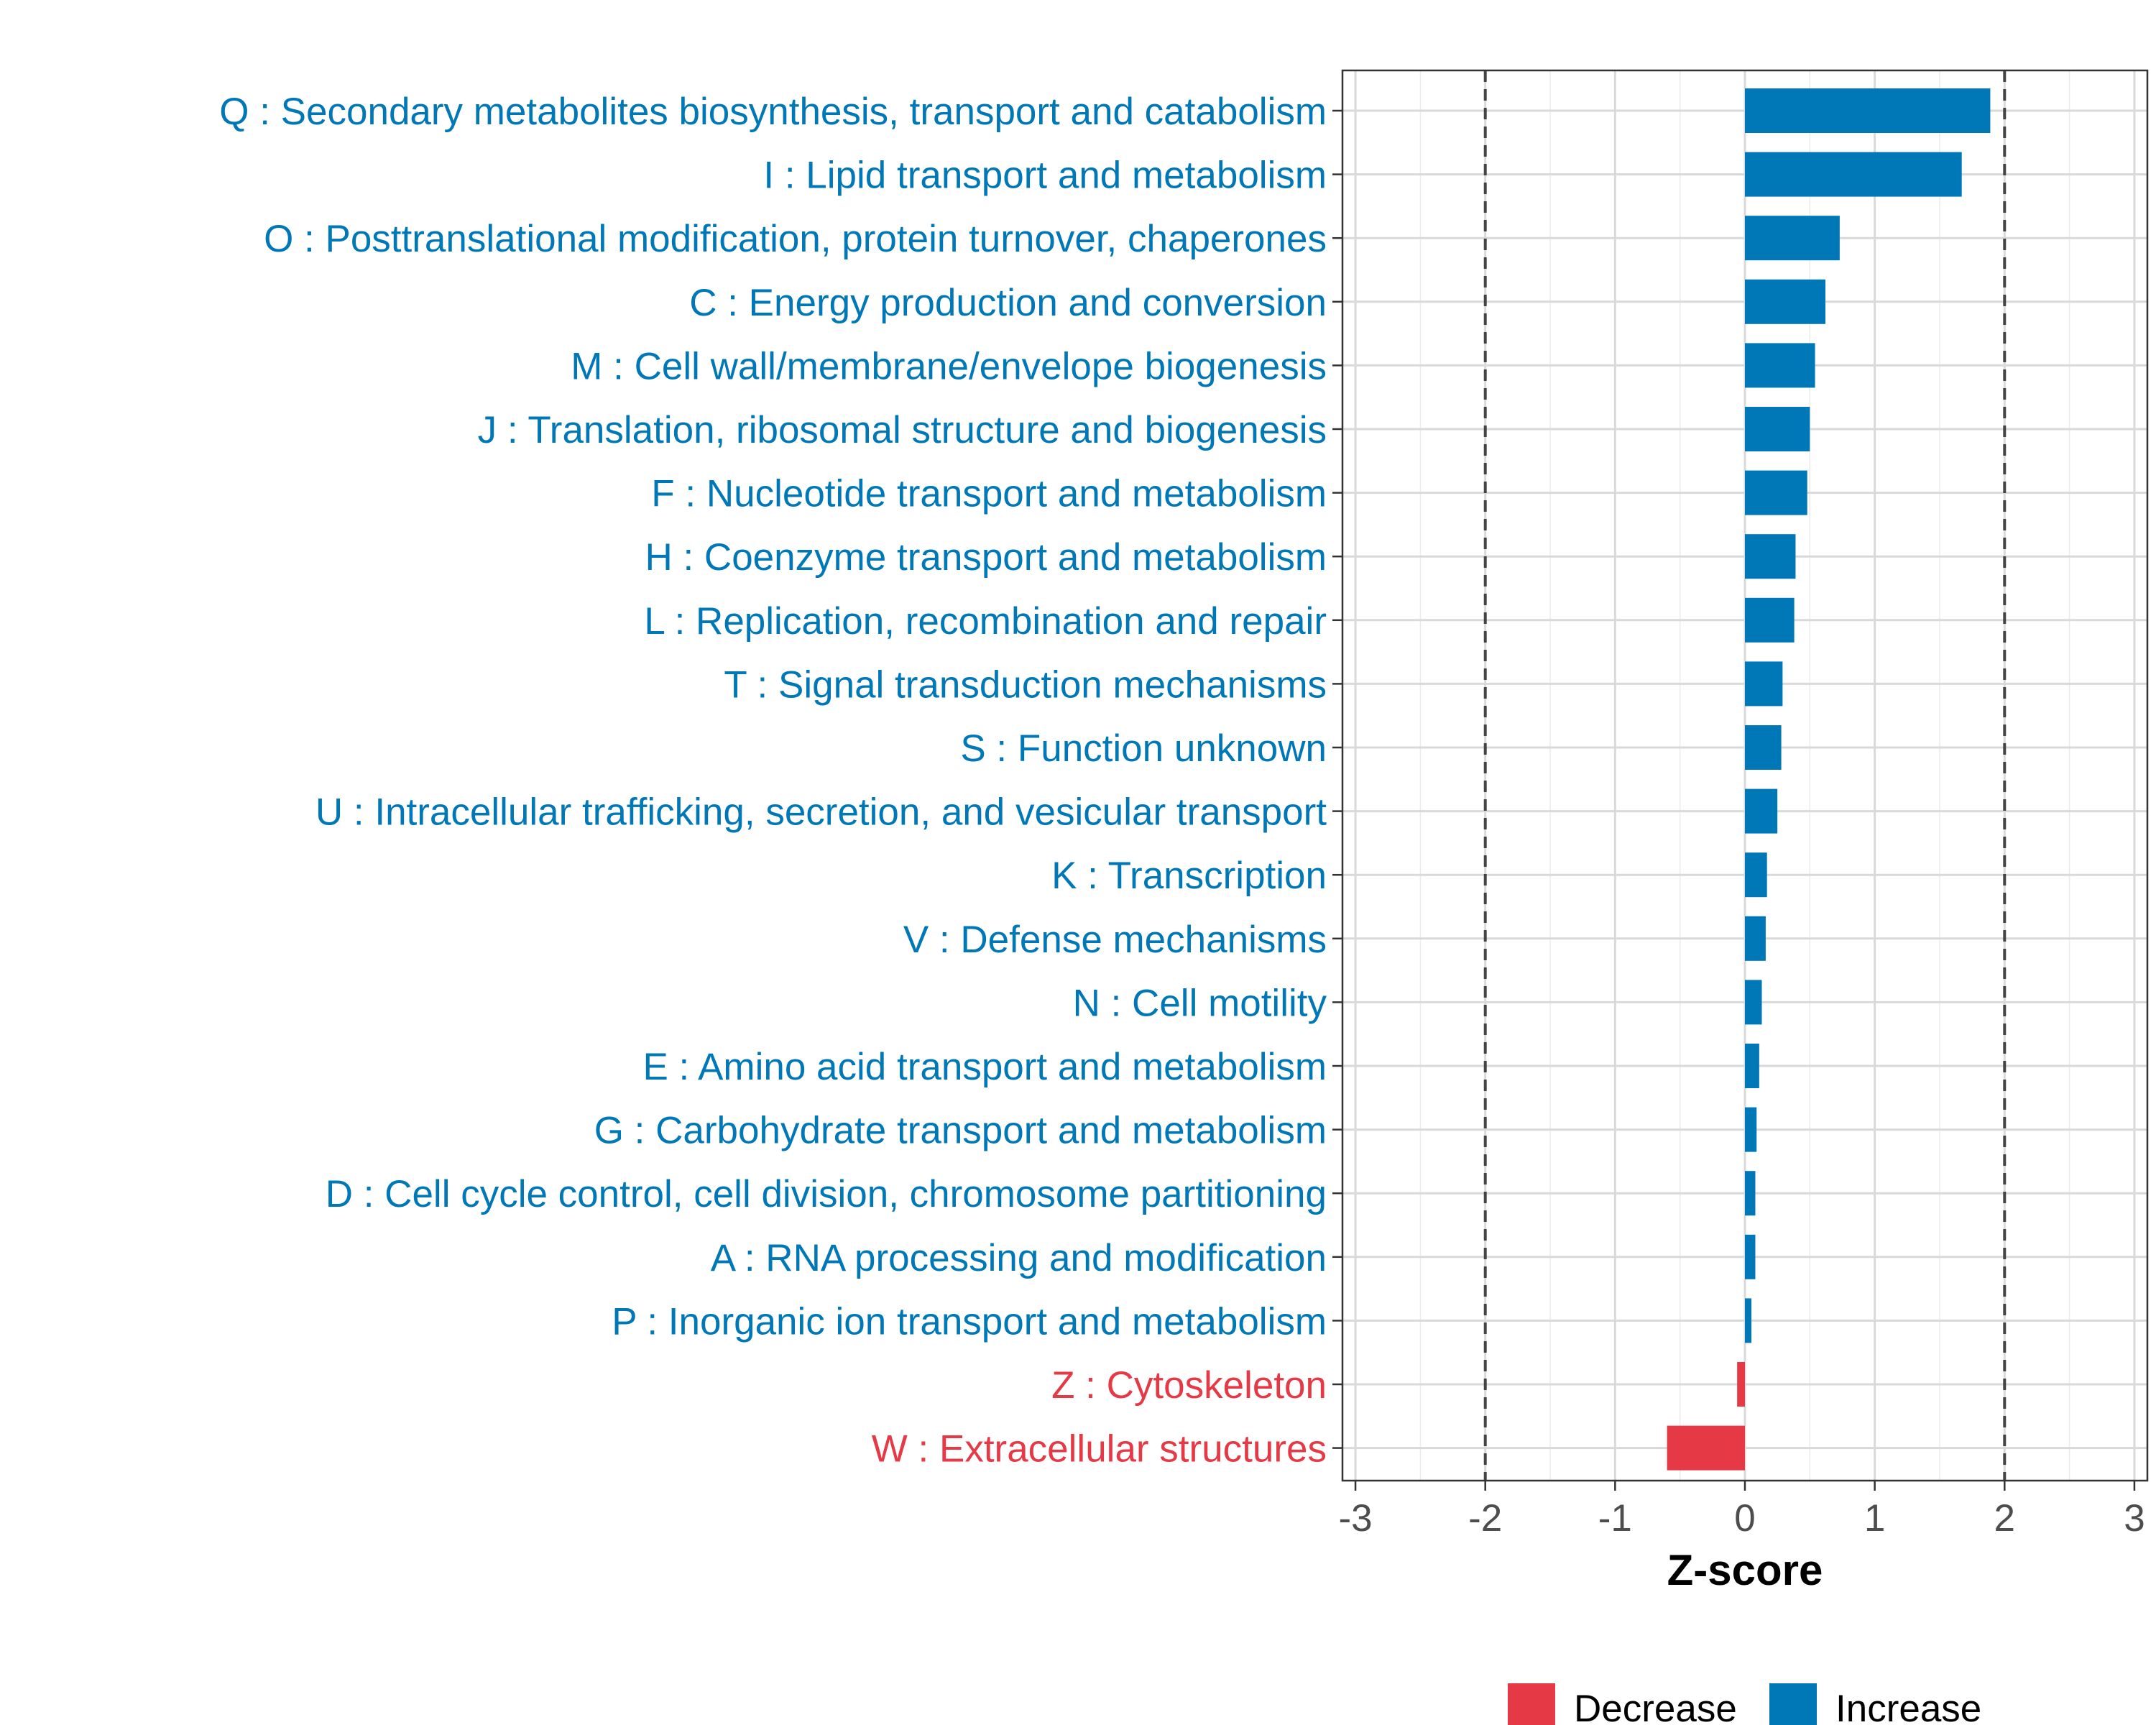 The width and height of the screenshot is (2156, 1725). I want to click on bar-v, so click(1756, 938).